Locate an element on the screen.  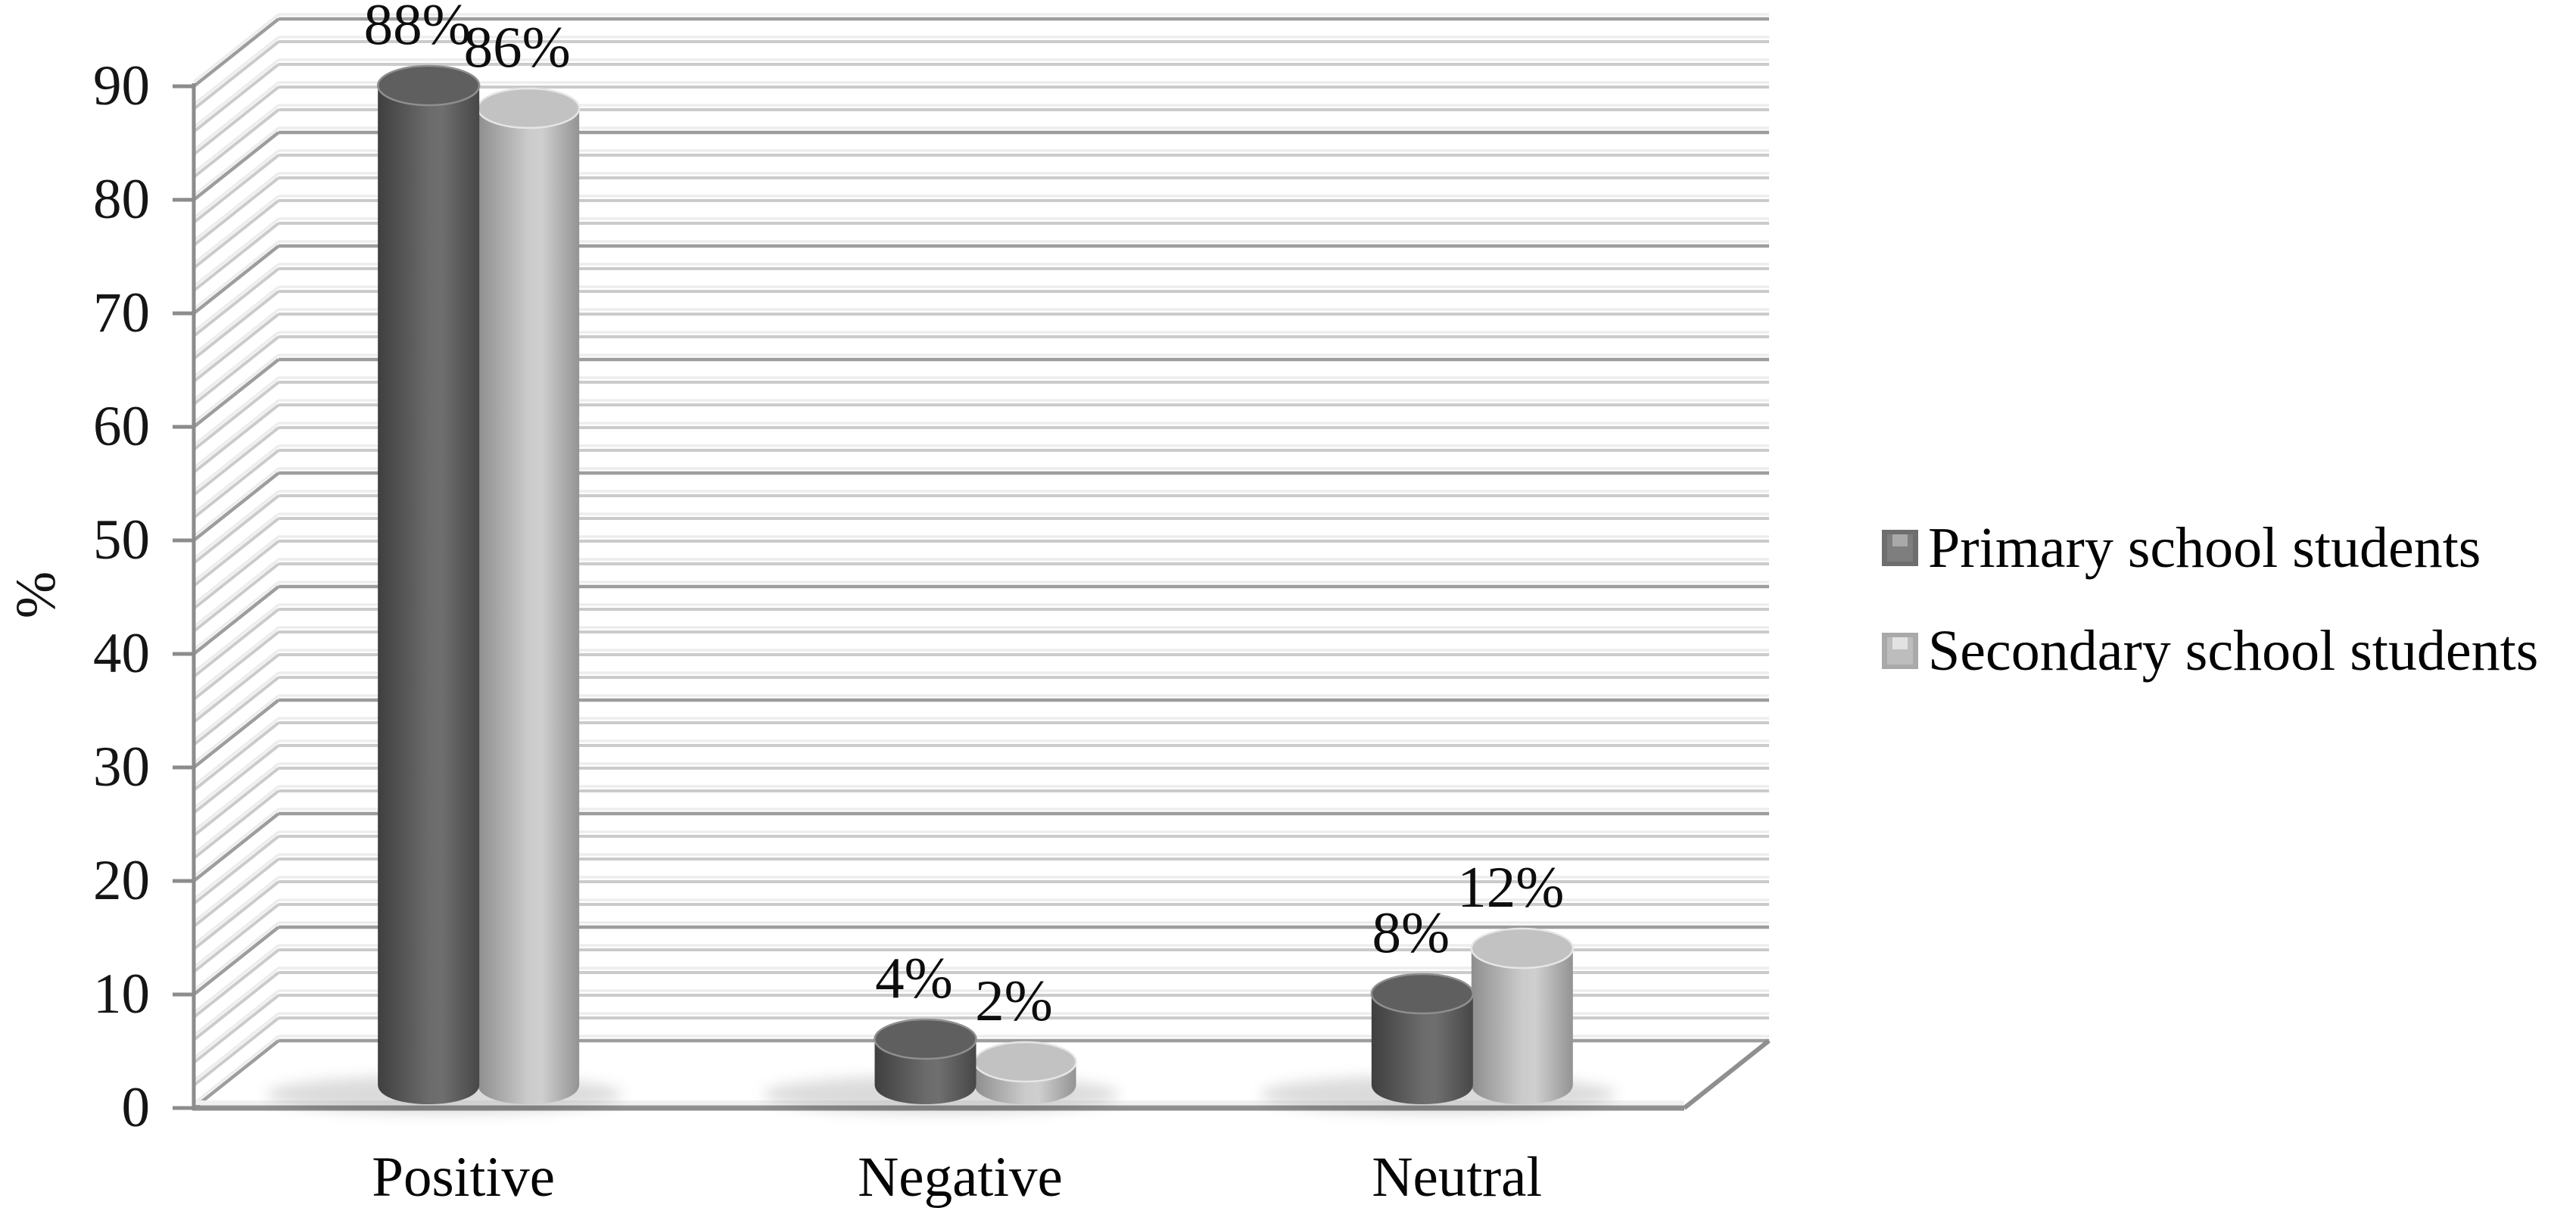
legend-item-primary: Primary school students is located at coordinates (2210, 548).